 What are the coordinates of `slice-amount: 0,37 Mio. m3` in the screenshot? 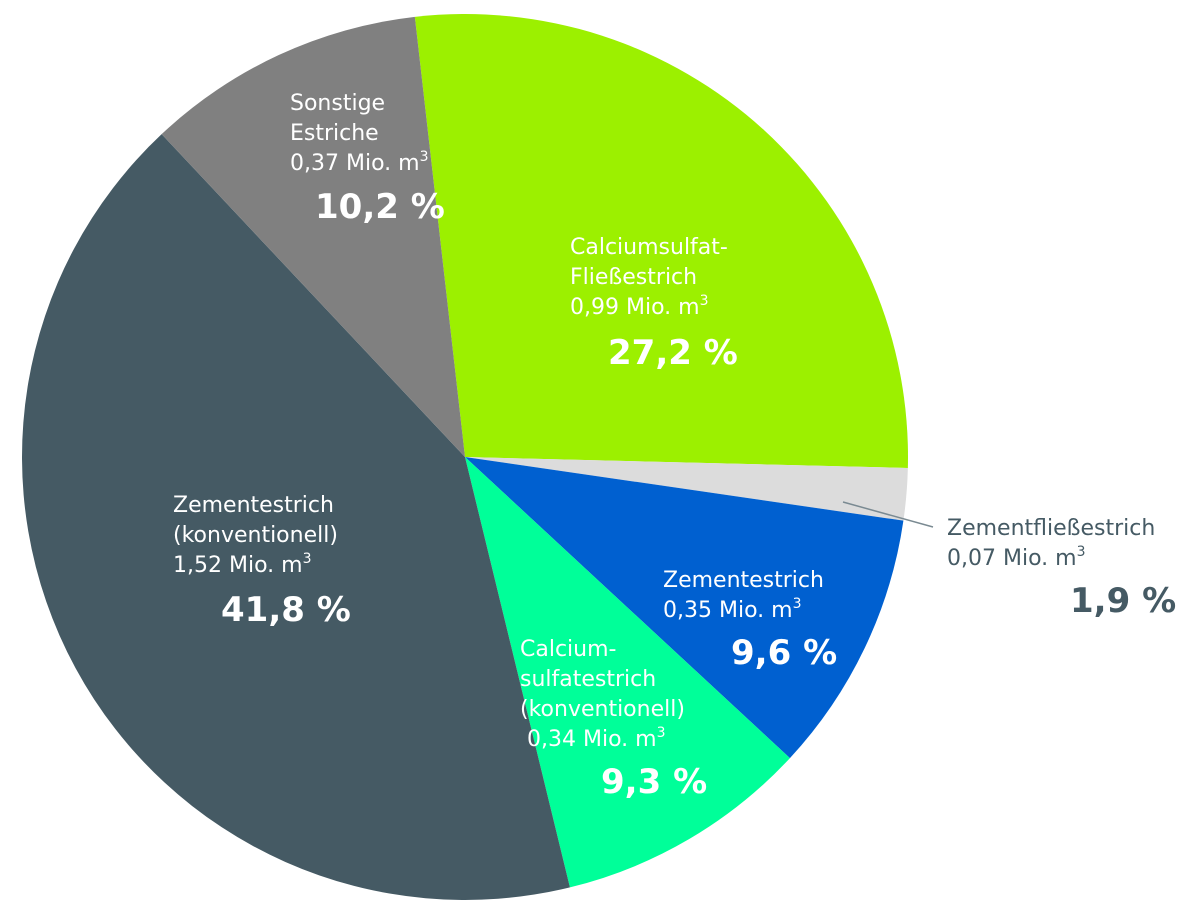 It's located at (359, 162).